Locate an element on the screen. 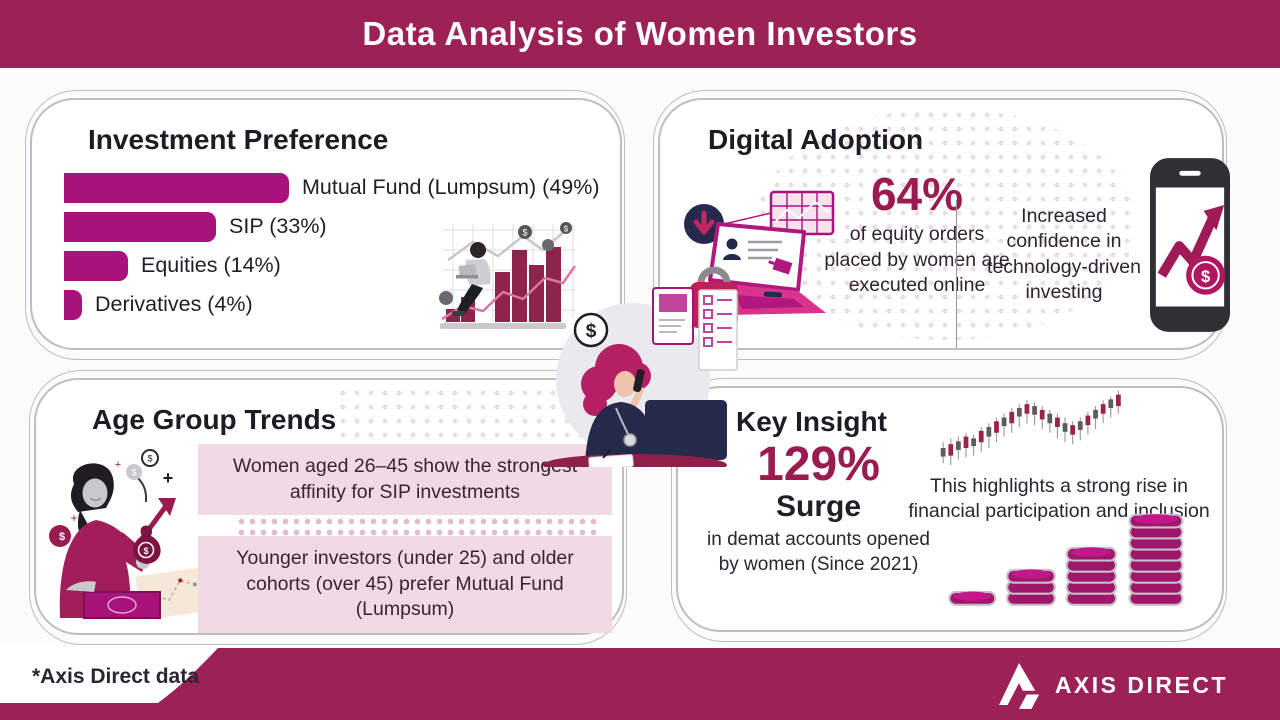 The image size is (1280, 720). digital-adoption-title: Digital Adoption is located at coordinates (816, 139).